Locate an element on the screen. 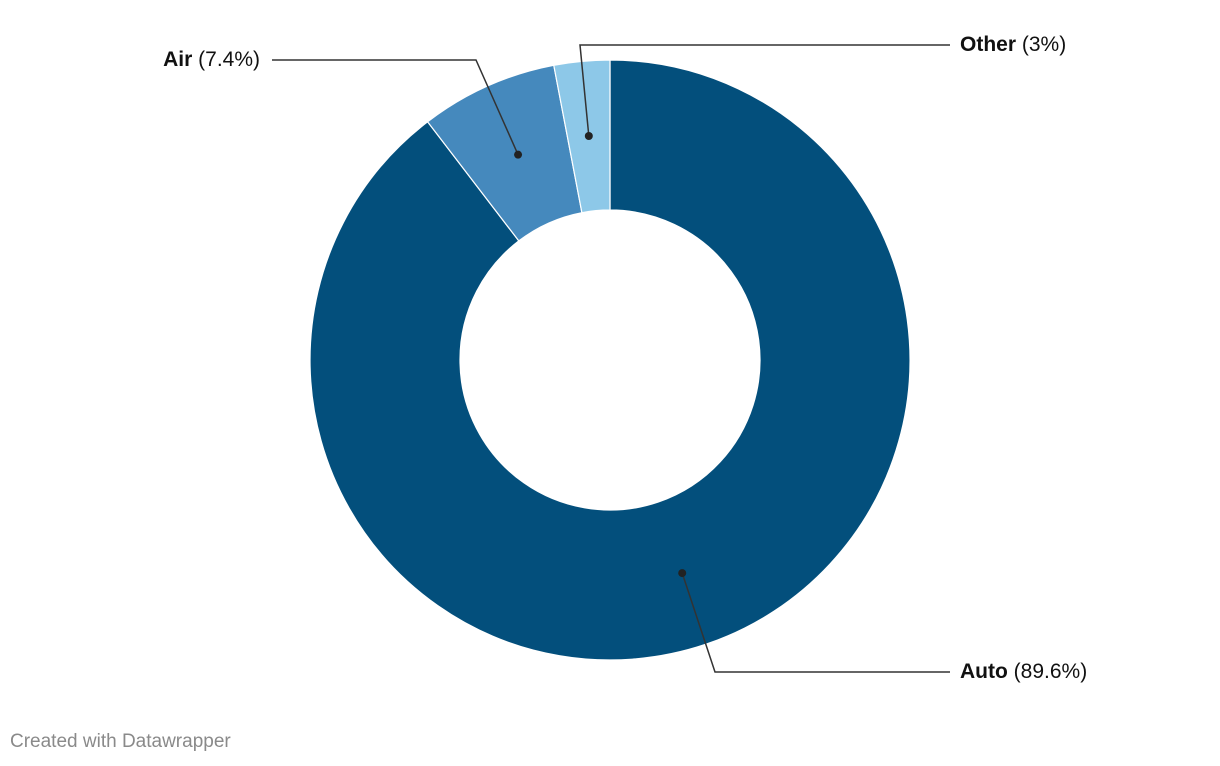  data-label-air: Air (7.4%) is located at coordinates (211, 59).